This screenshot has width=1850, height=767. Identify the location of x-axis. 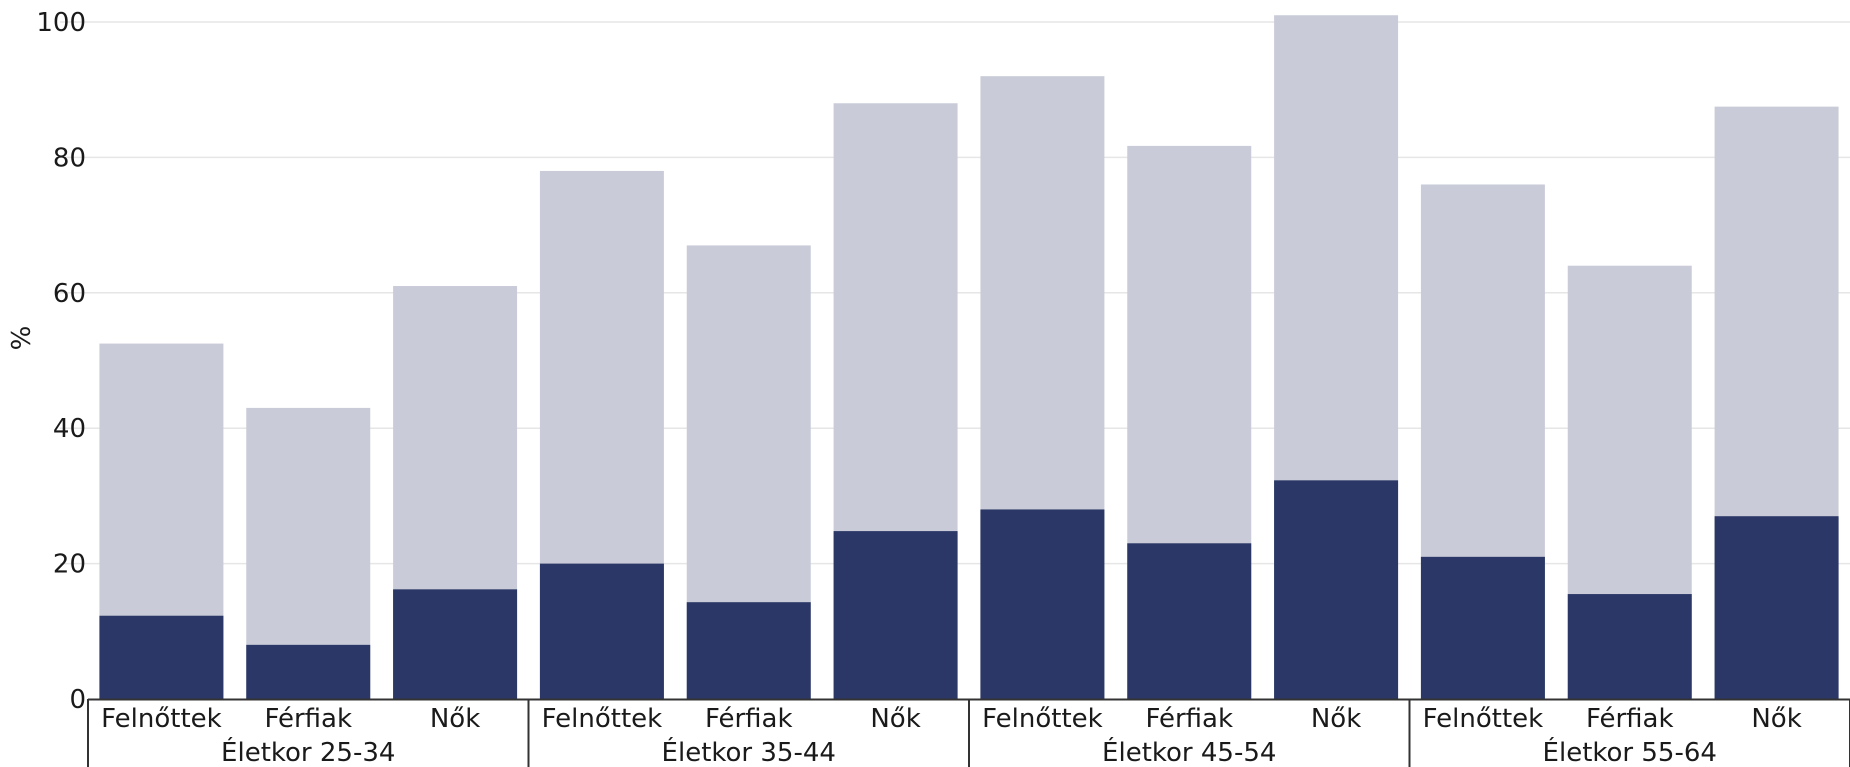
(968, 732).